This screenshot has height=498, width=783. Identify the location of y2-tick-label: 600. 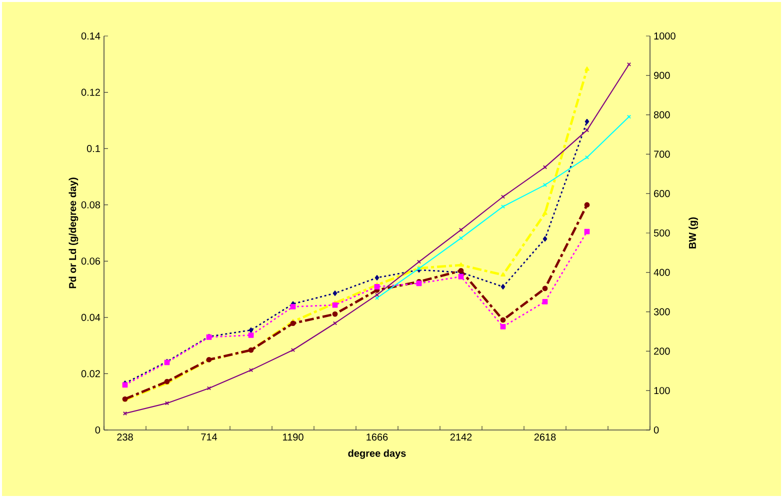
(662, 194).